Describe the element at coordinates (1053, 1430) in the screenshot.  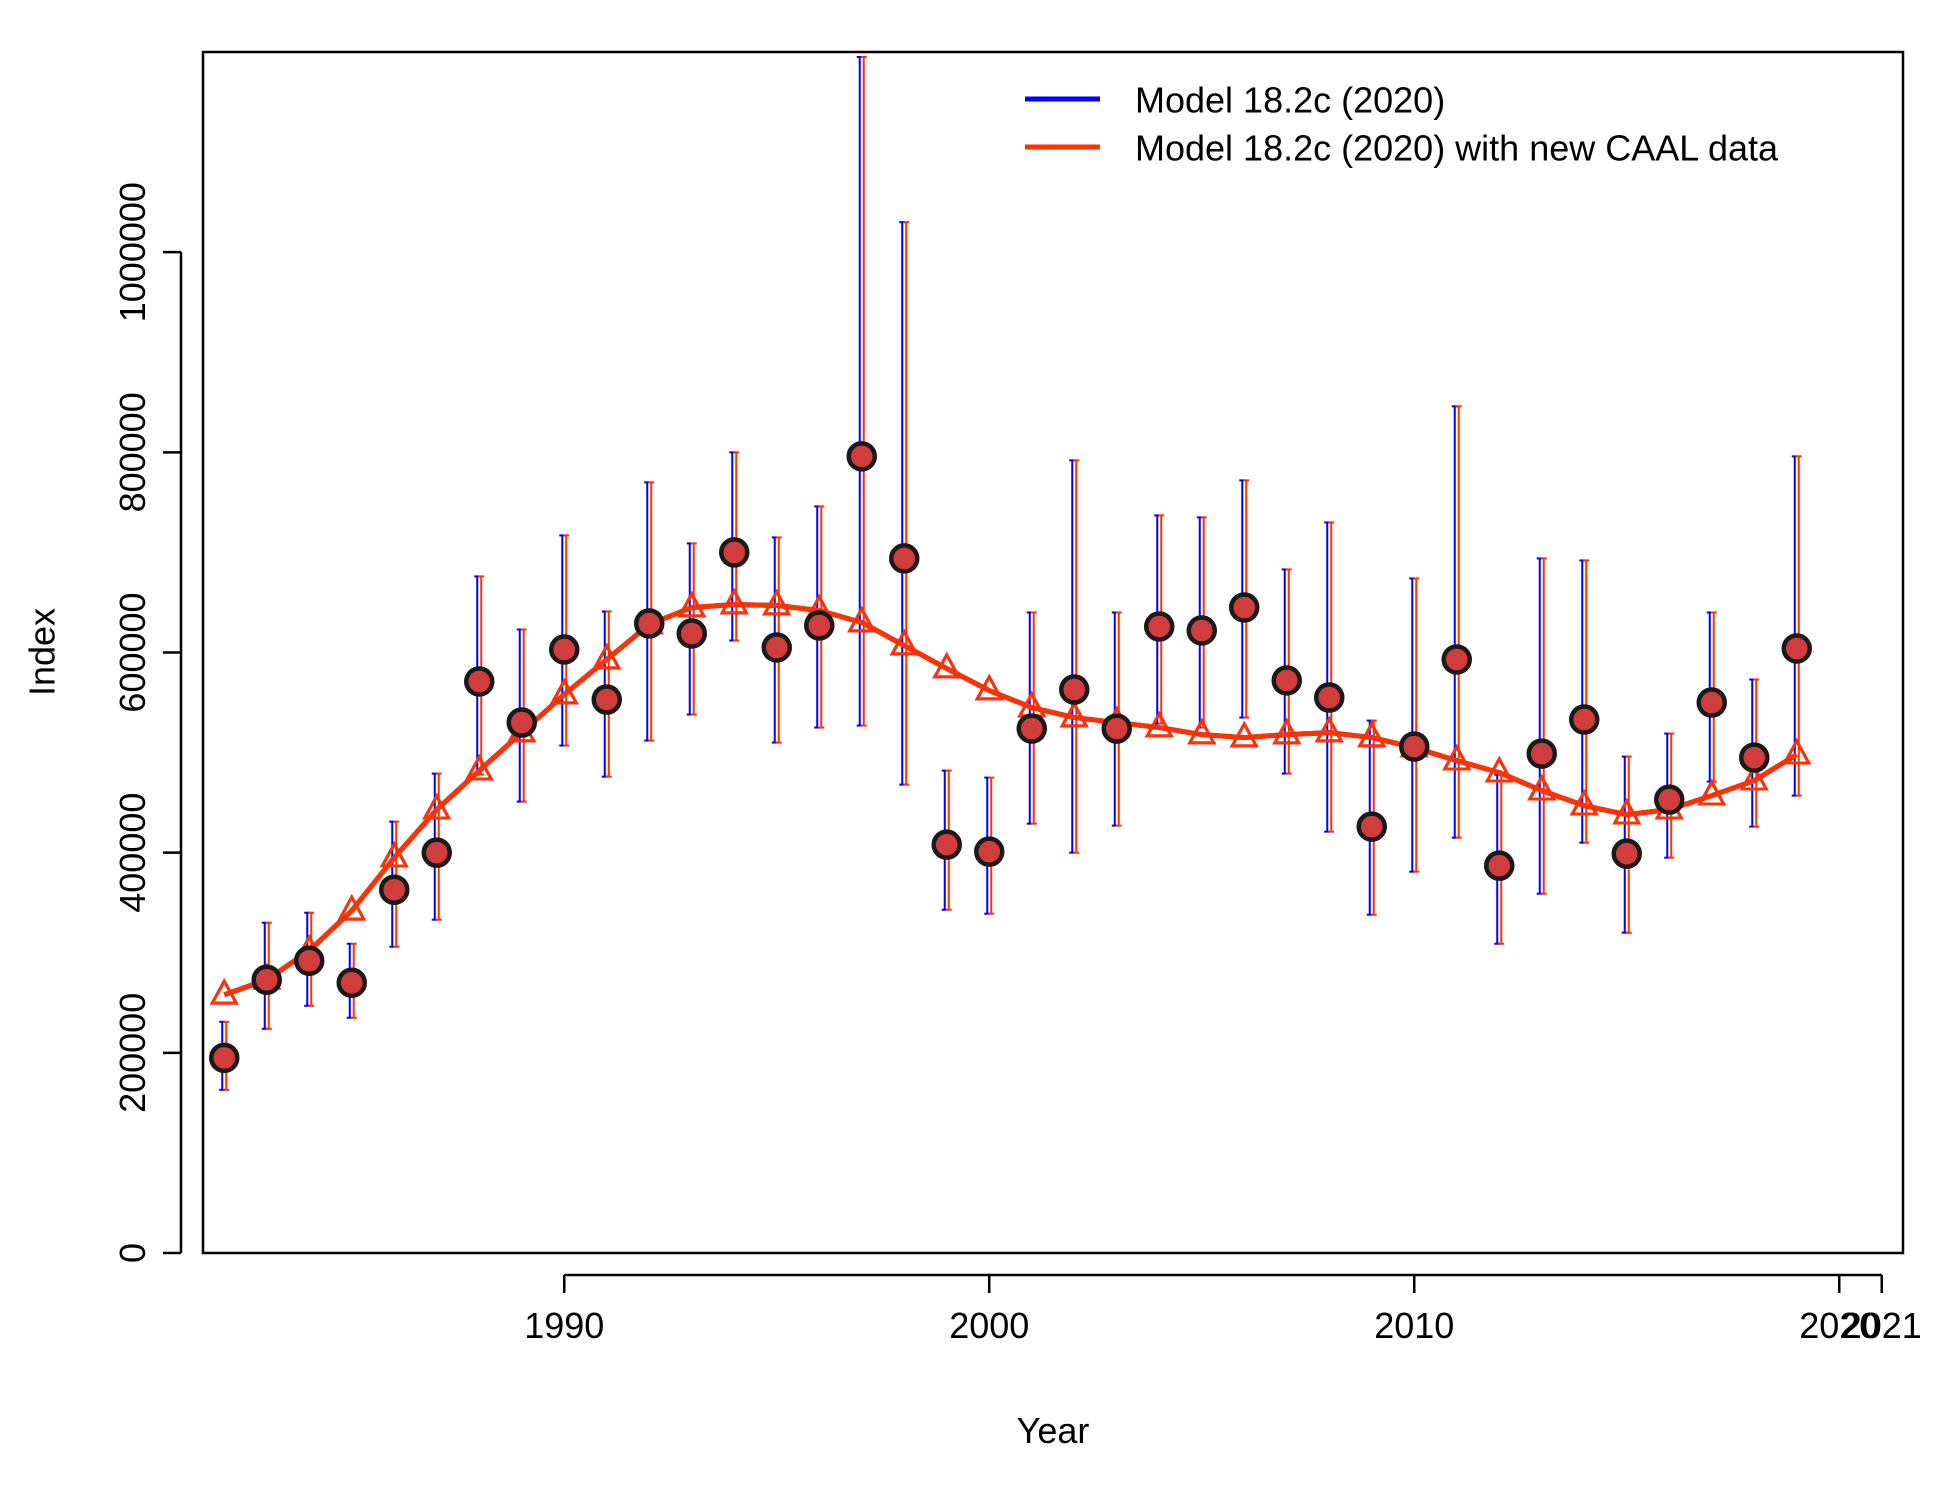
I see `x-axis-title: Year` at that location.